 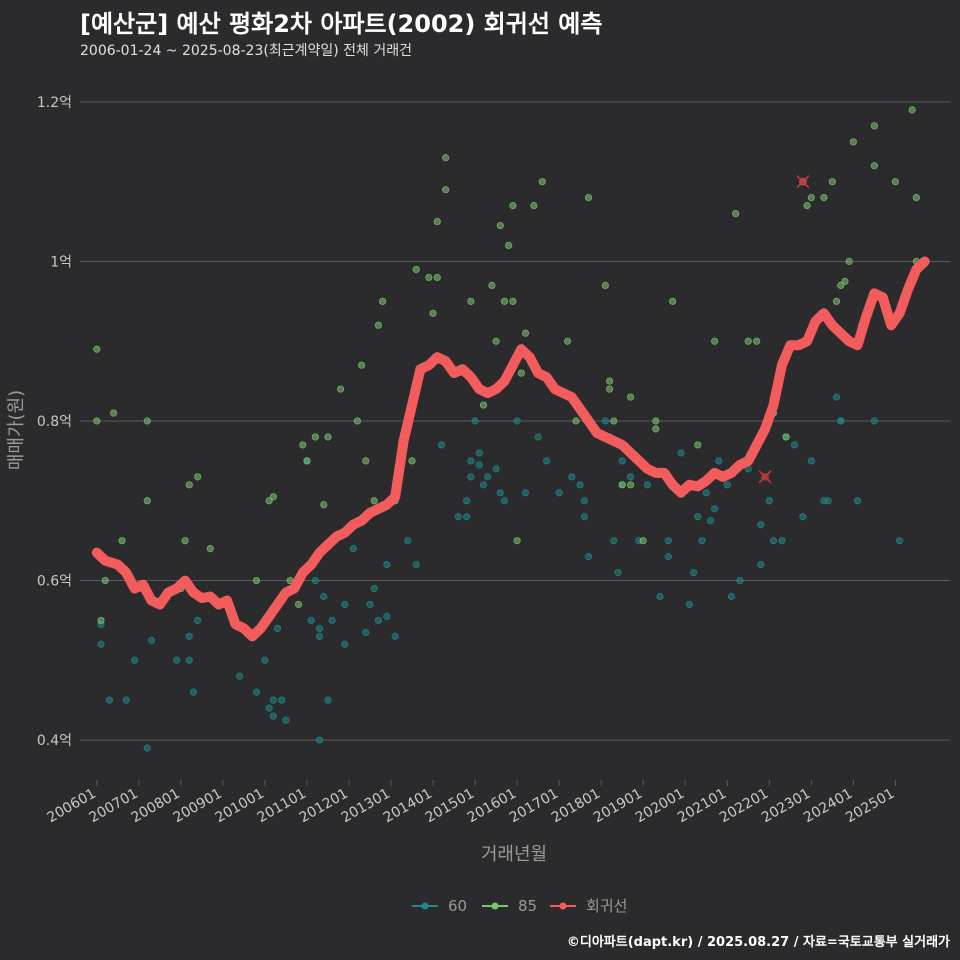 What do you see at coordinates (509, 906) in the screenshot?
I see `legend-item: 85` at bounding box center [509, 906].